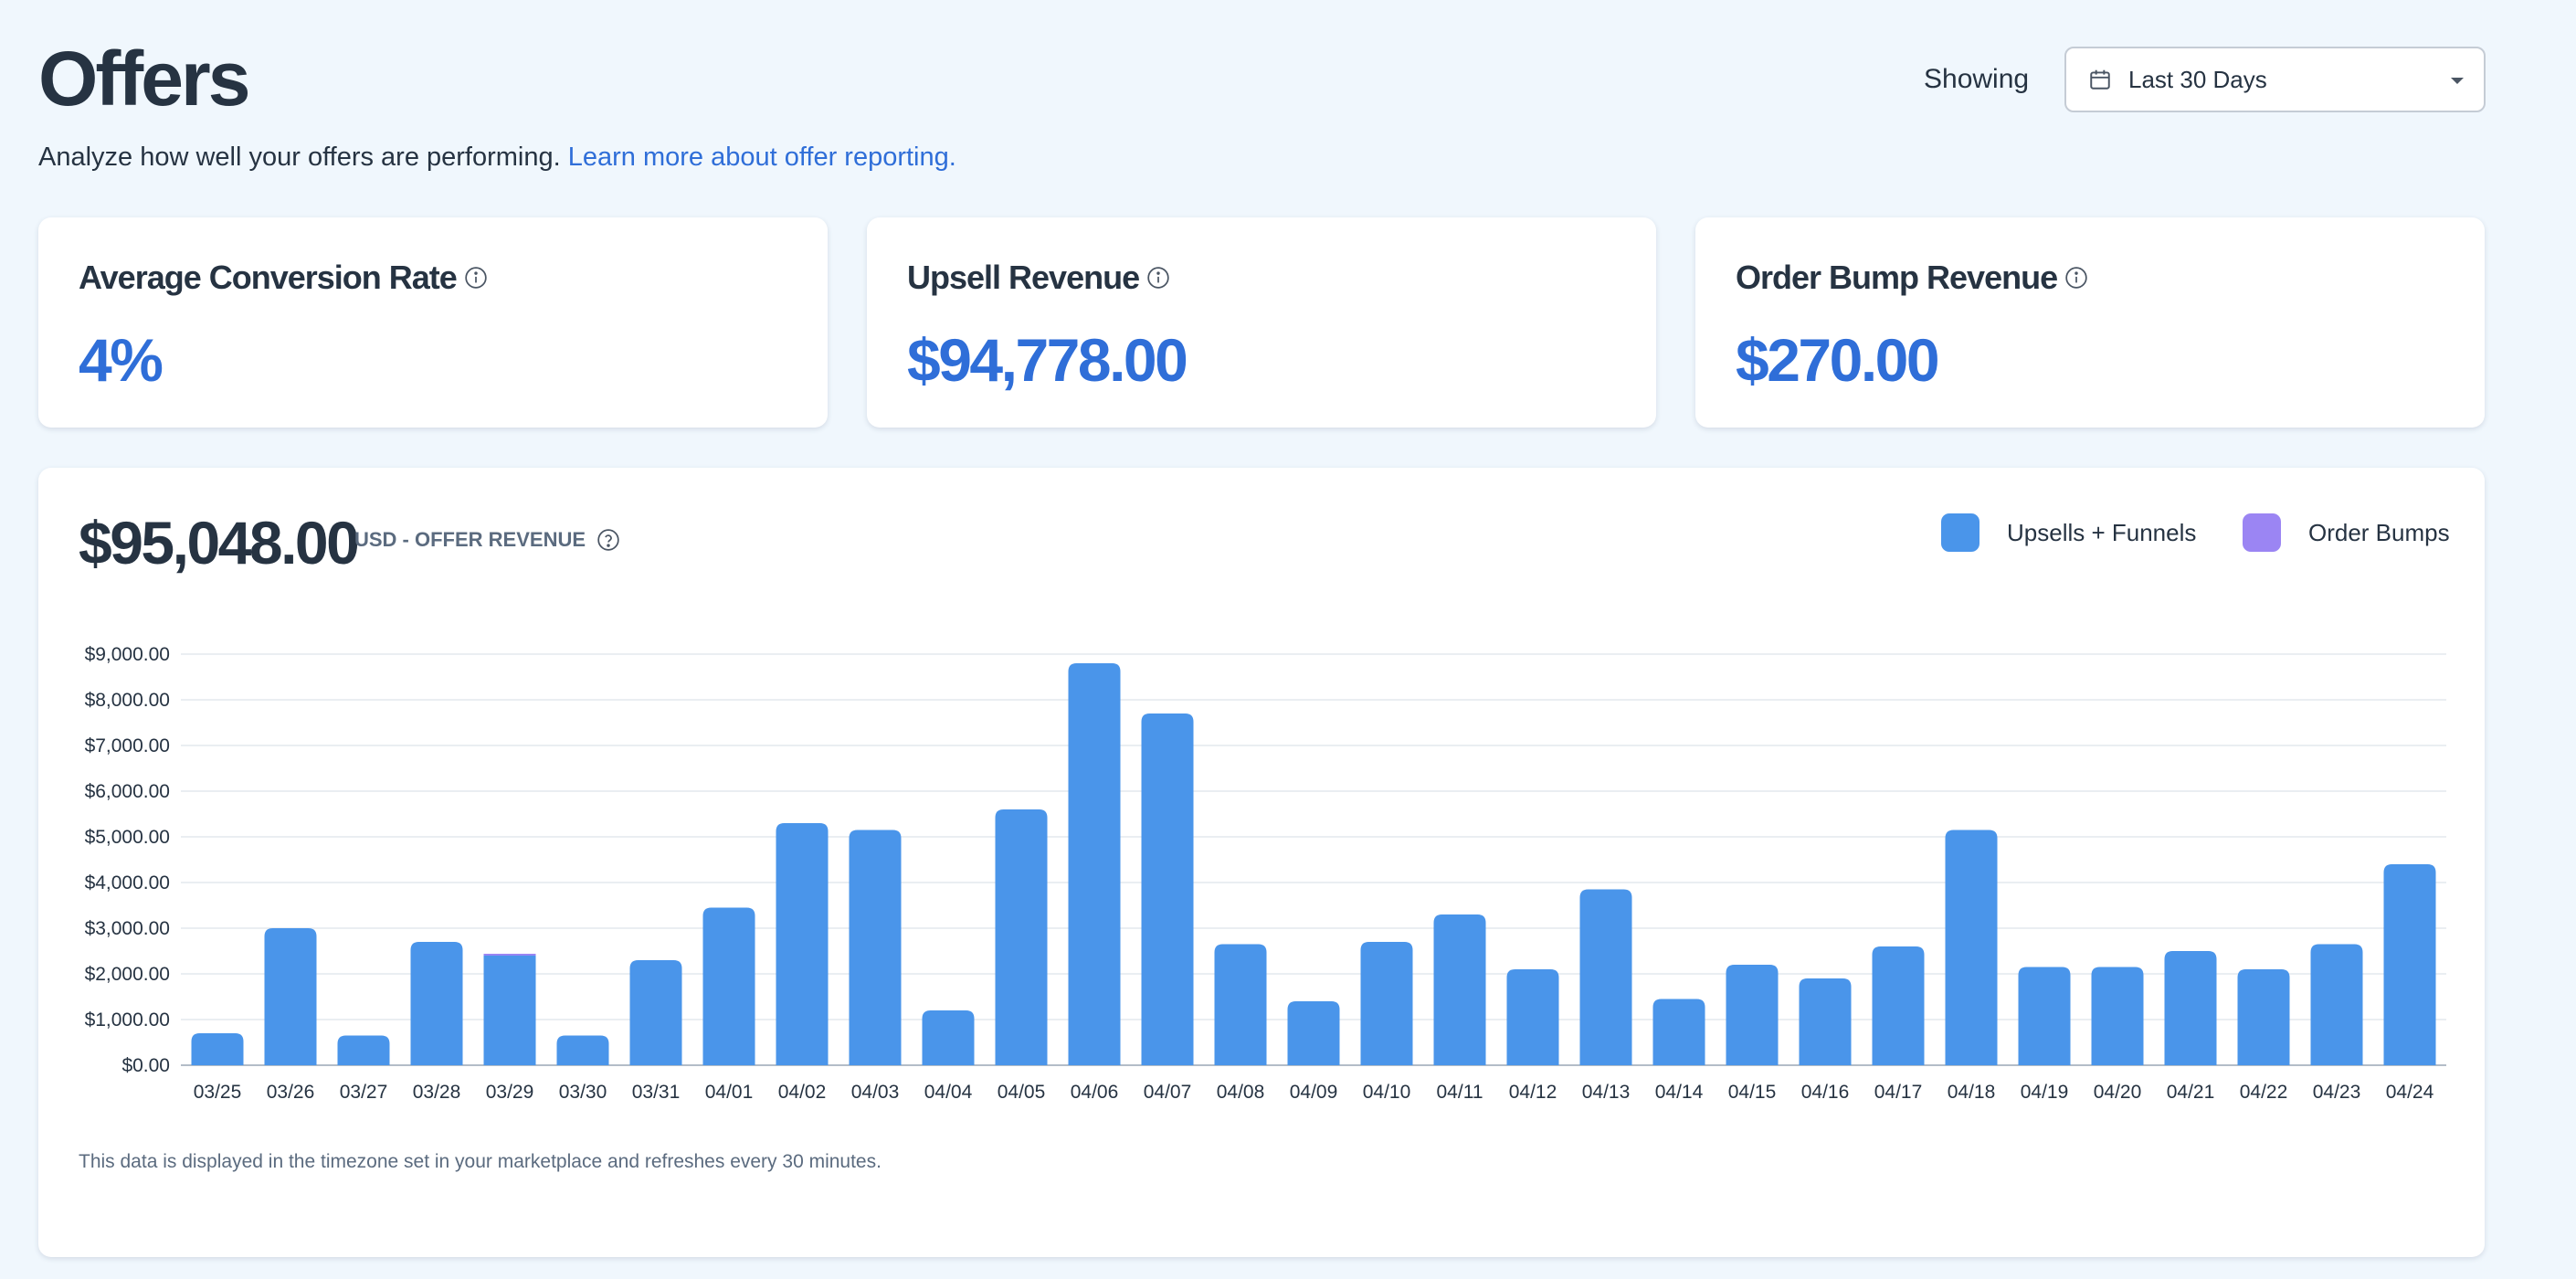  Describe the element at coordinates (437, 1092) in the screenshot. I see `x-tick-label: 03/28` at that location.